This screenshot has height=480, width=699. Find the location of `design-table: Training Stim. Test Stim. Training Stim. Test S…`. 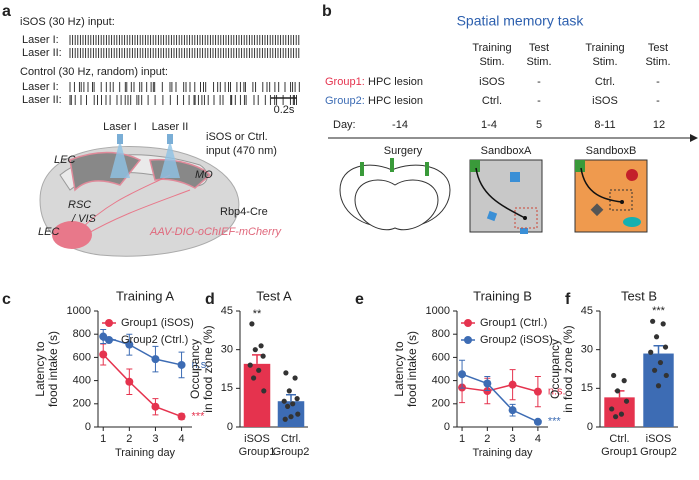

design-table: Training Stim. Test Stim. Training Stim. Test S… is located at coordinates (498, 99).